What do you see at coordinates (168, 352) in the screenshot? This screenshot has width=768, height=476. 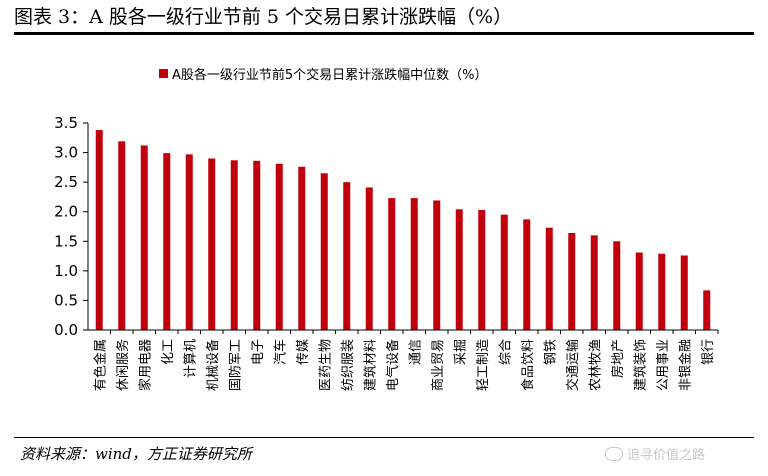 I see `x-tick-label: 化工` at bounding box center [168, 352].